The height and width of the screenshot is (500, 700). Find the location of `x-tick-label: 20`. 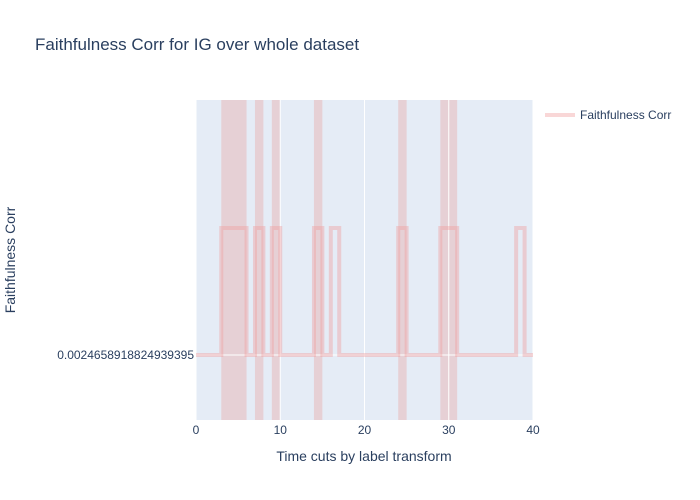

x-tick-label: 20 is located at coordinates (365, 430).